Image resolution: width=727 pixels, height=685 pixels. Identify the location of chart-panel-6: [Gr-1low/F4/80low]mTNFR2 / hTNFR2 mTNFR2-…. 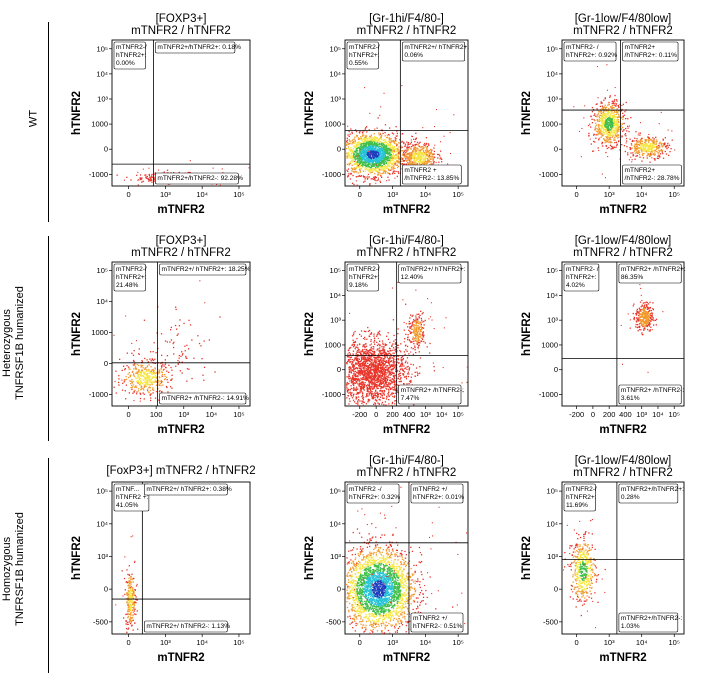
(603, 335).